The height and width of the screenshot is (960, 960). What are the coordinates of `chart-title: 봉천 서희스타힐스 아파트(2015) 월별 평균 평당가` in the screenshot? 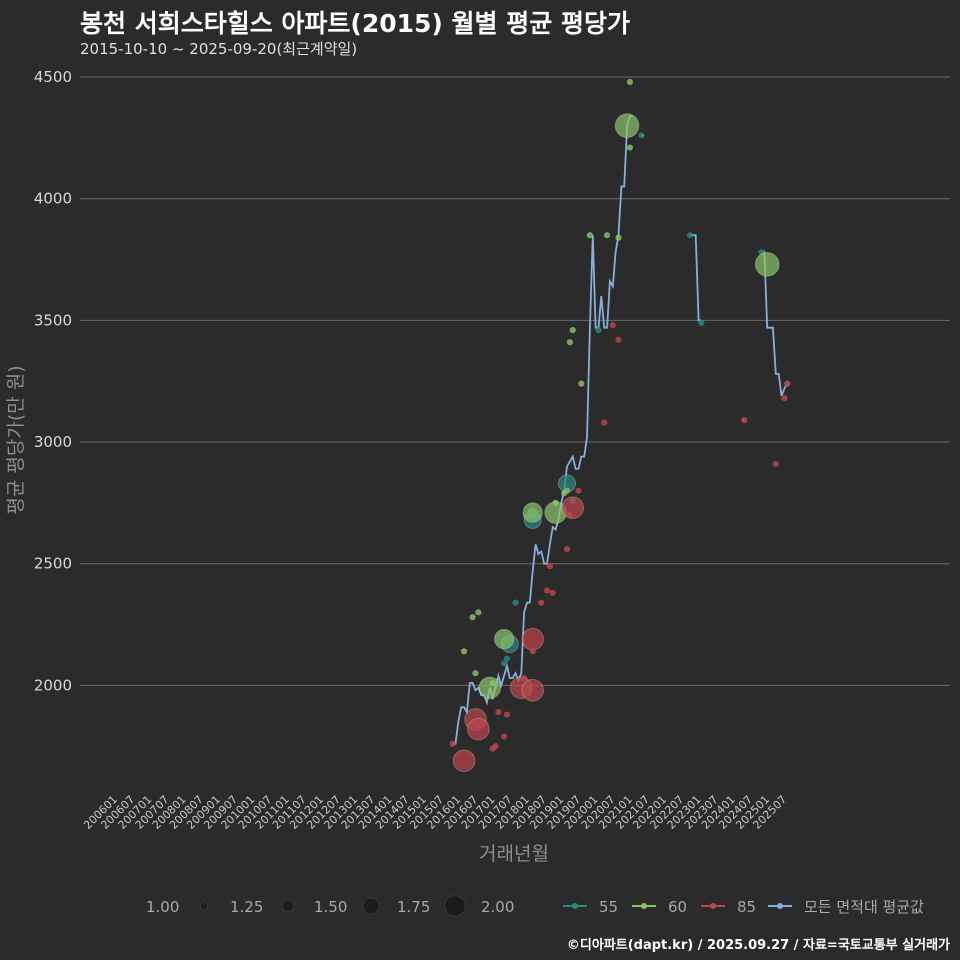 It's located at (355, 23).